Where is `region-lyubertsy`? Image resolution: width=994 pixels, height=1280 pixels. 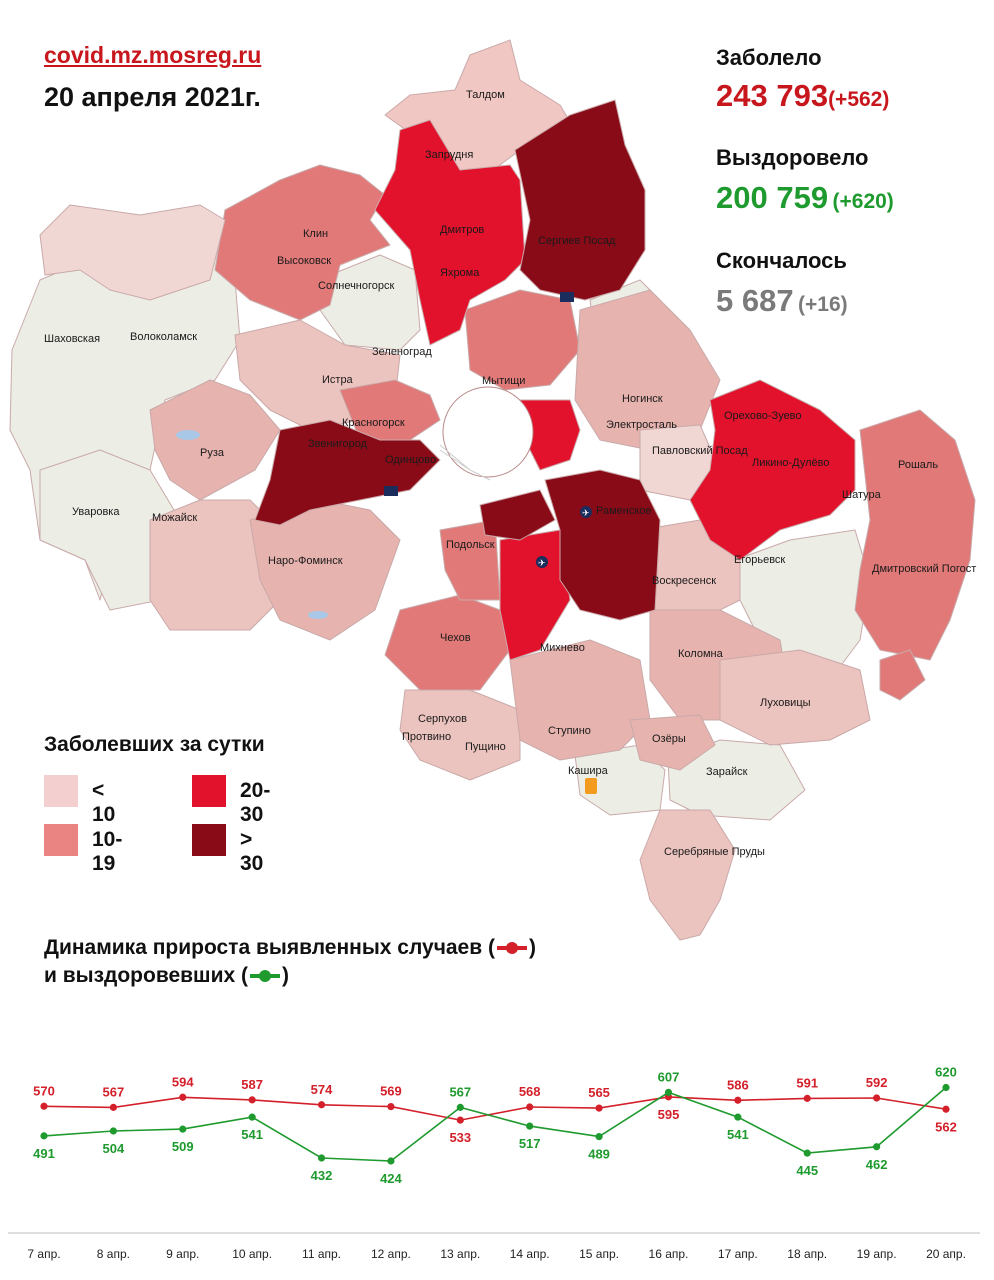
region-lyubertsy is located at coordinates (517, 515).